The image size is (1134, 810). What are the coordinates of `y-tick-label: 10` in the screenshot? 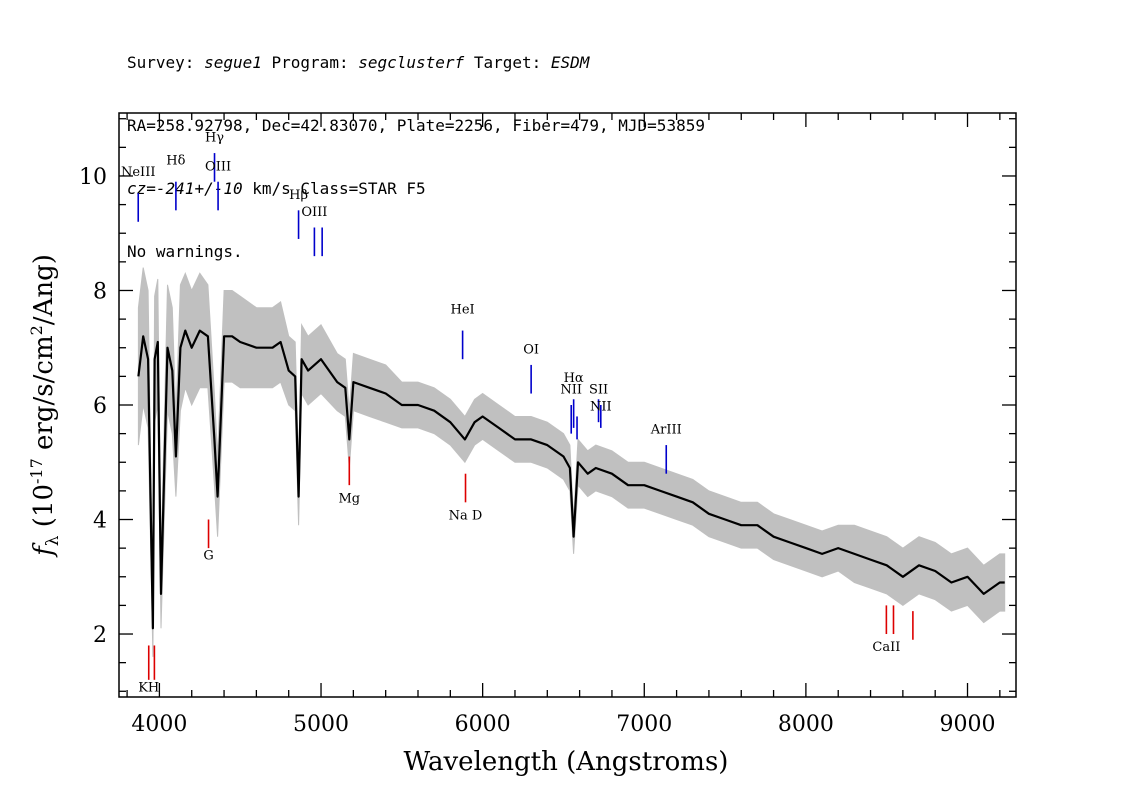 It's located at (93, 177).